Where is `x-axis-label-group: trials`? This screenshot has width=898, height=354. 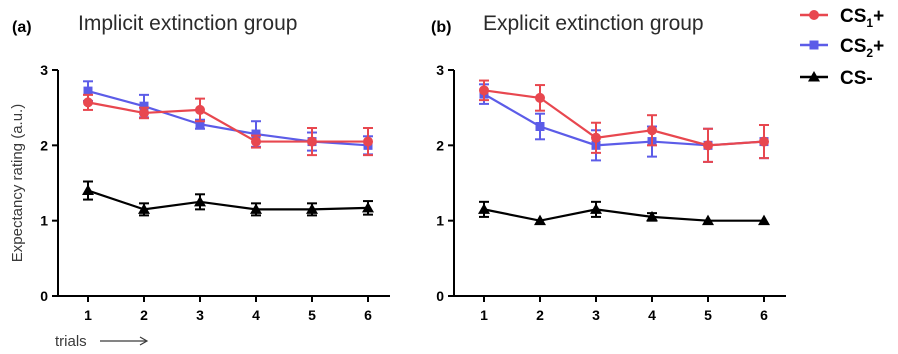
x-axis-label-group: trials is located at coordinates (102, 341).